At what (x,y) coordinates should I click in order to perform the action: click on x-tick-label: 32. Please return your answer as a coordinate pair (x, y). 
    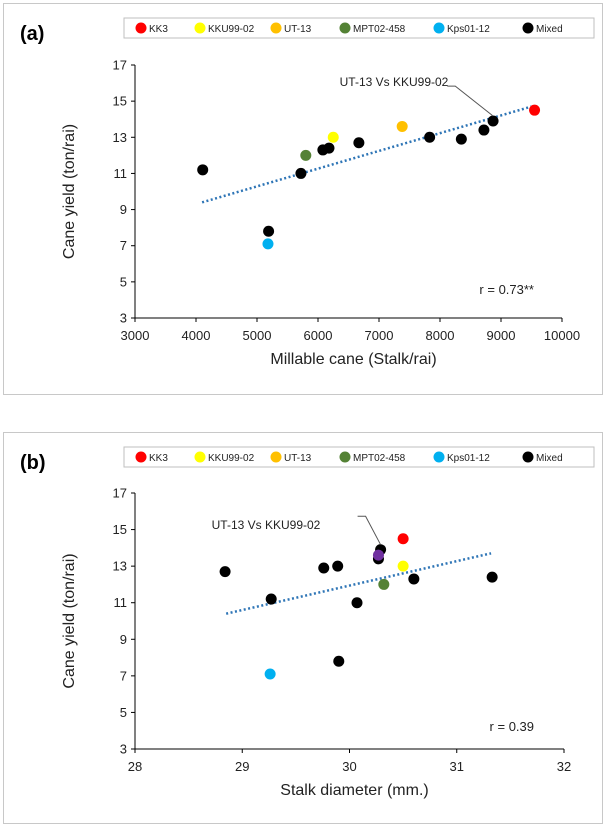
    Looking at the image, I should click on (564, 766).